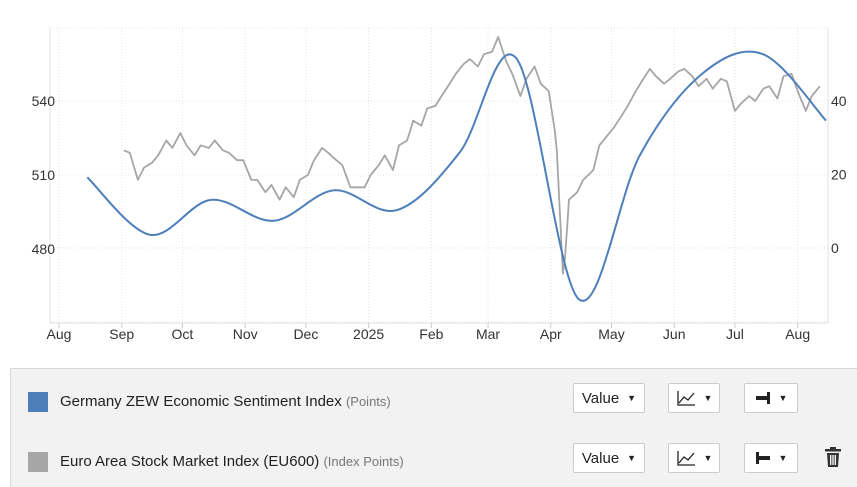 This screenshot has height=487, width=857. I want to click on x-tick-label: Jul, so click(735, 334).